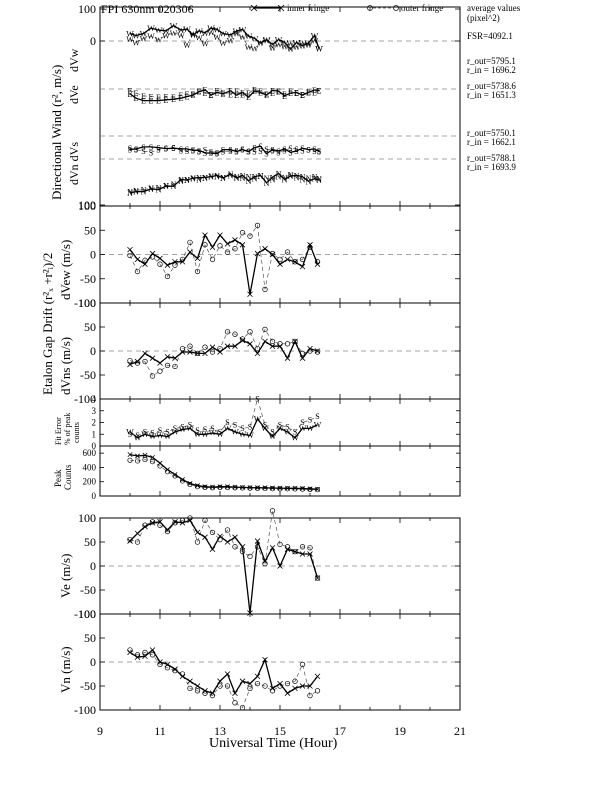 The width and height of the screenshot is (612, 792). I want to click on panel-1-dVn-outer-point-5: N, so click(166, 186).